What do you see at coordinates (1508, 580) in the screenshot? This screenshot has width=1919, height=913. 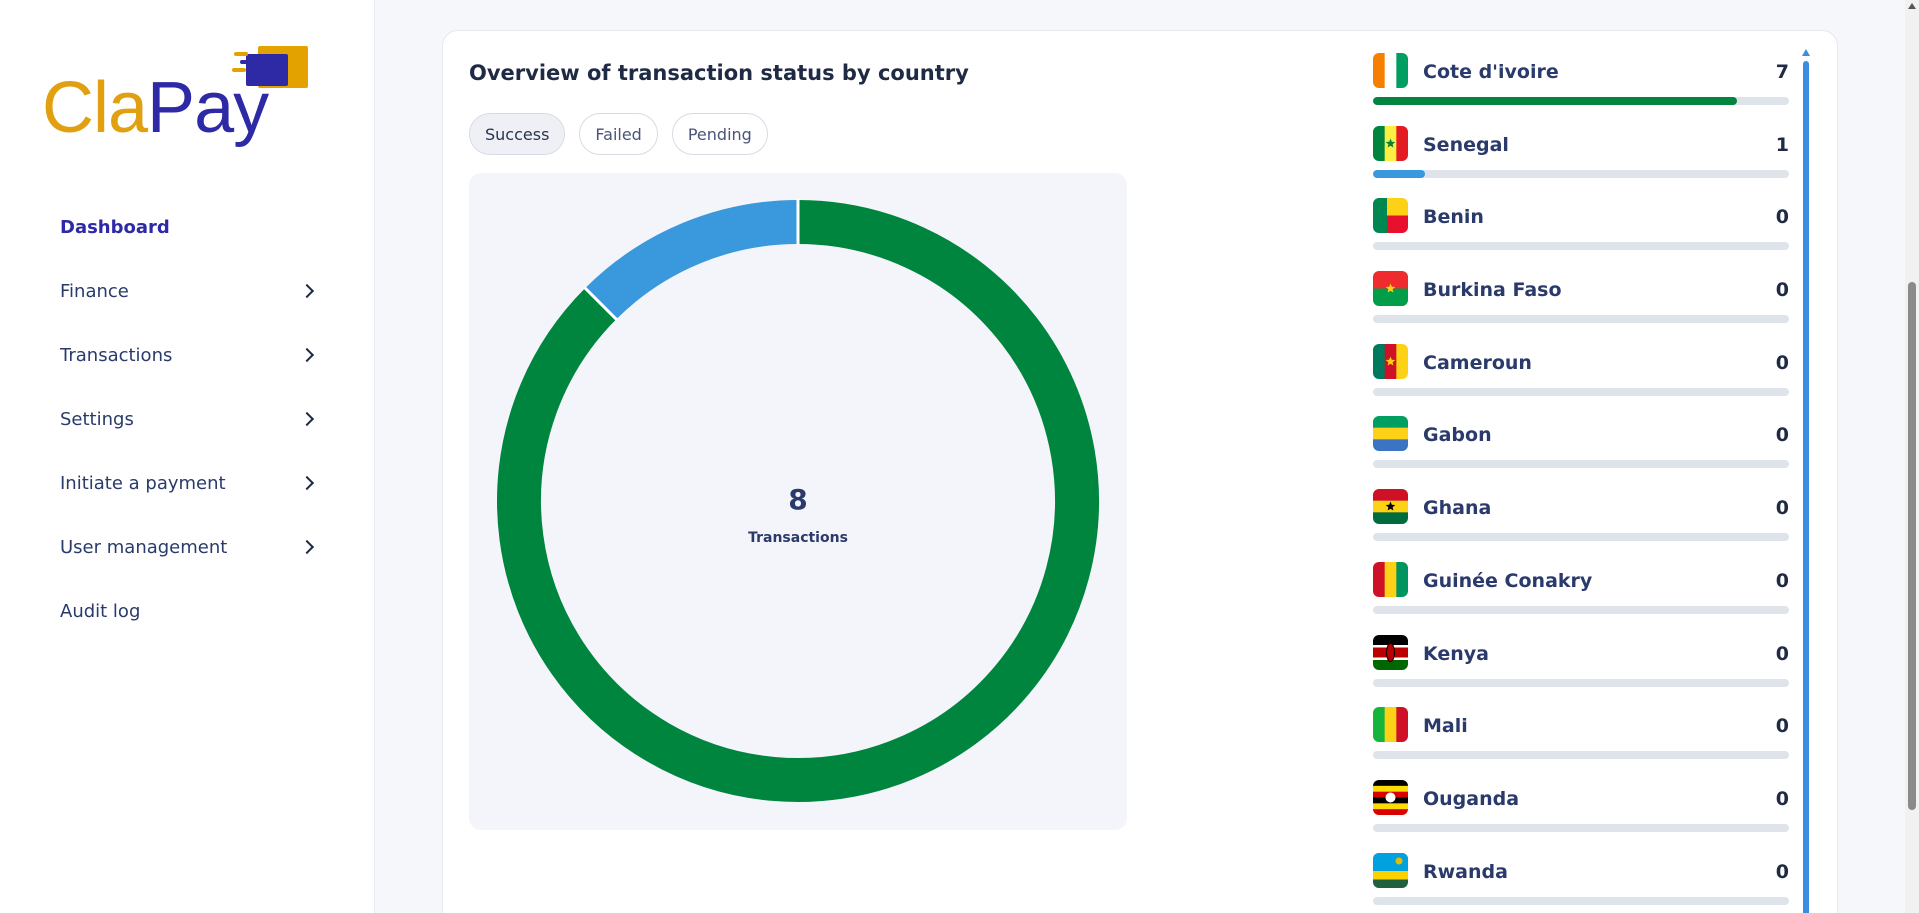 I see `country-name: Guinée Conakry` at bounding box center [1508, 580].